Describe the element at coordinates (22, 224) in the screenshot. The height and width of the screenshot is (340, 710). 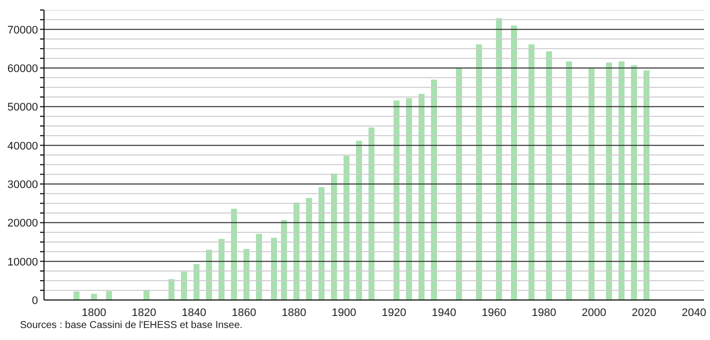
I see `y-tick-label: 20000` at that location.